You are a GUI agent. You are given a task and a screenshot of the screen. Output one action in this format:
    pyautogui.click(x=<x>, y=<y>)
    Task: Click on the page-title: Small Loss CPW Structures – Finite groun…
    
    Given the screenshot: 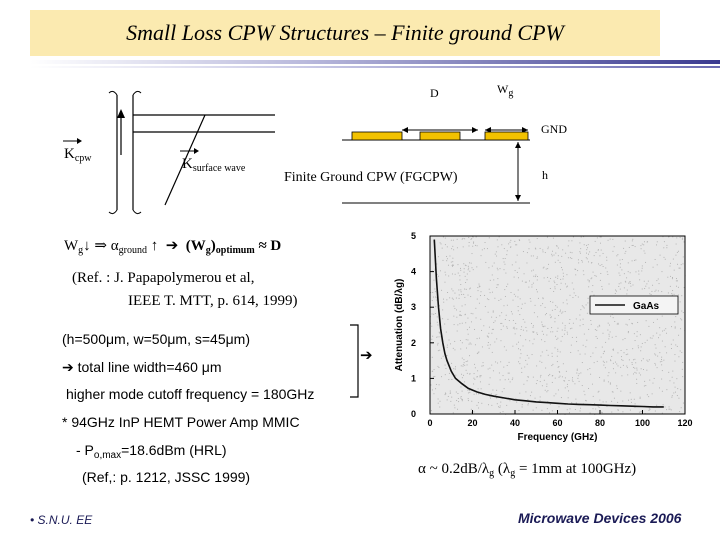 What is the action you would take?
    pyautogui.click(x=345, y=32)
    